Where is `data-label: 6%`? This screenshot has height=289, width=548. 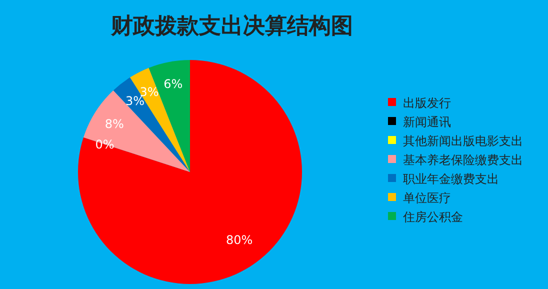
data-label: 6% is located at coordinates (173, 83).